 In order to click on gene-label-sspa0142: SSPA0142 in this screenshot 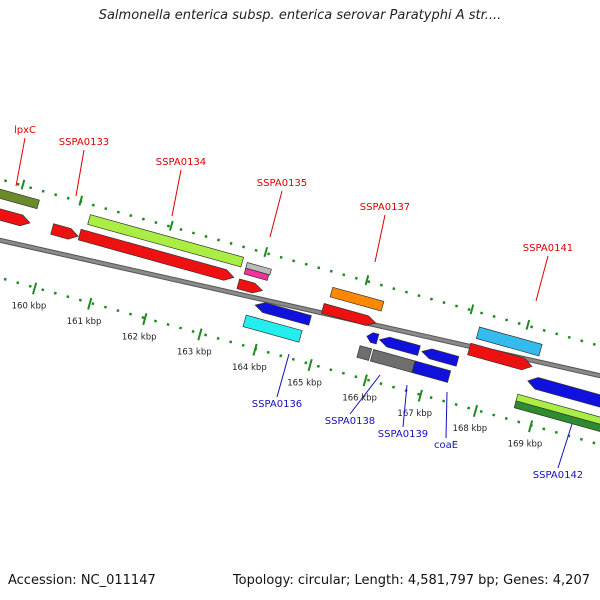, I will do `click(558, 475)`.